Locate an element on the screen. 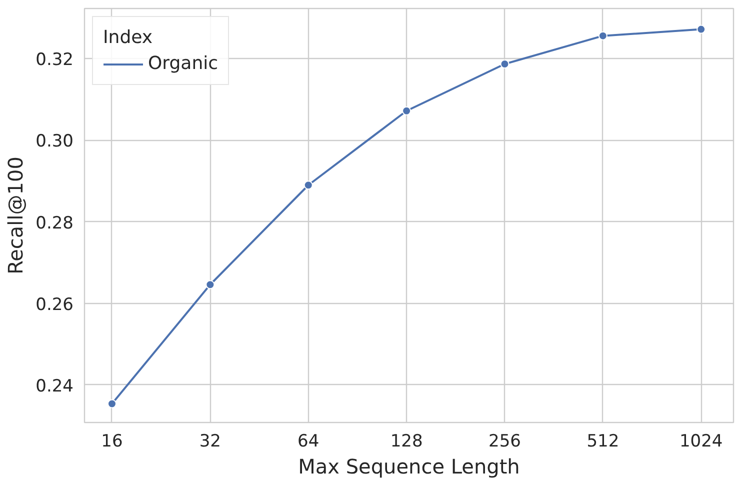  x-tick-label: 128 is located at coordinates (406, 442).